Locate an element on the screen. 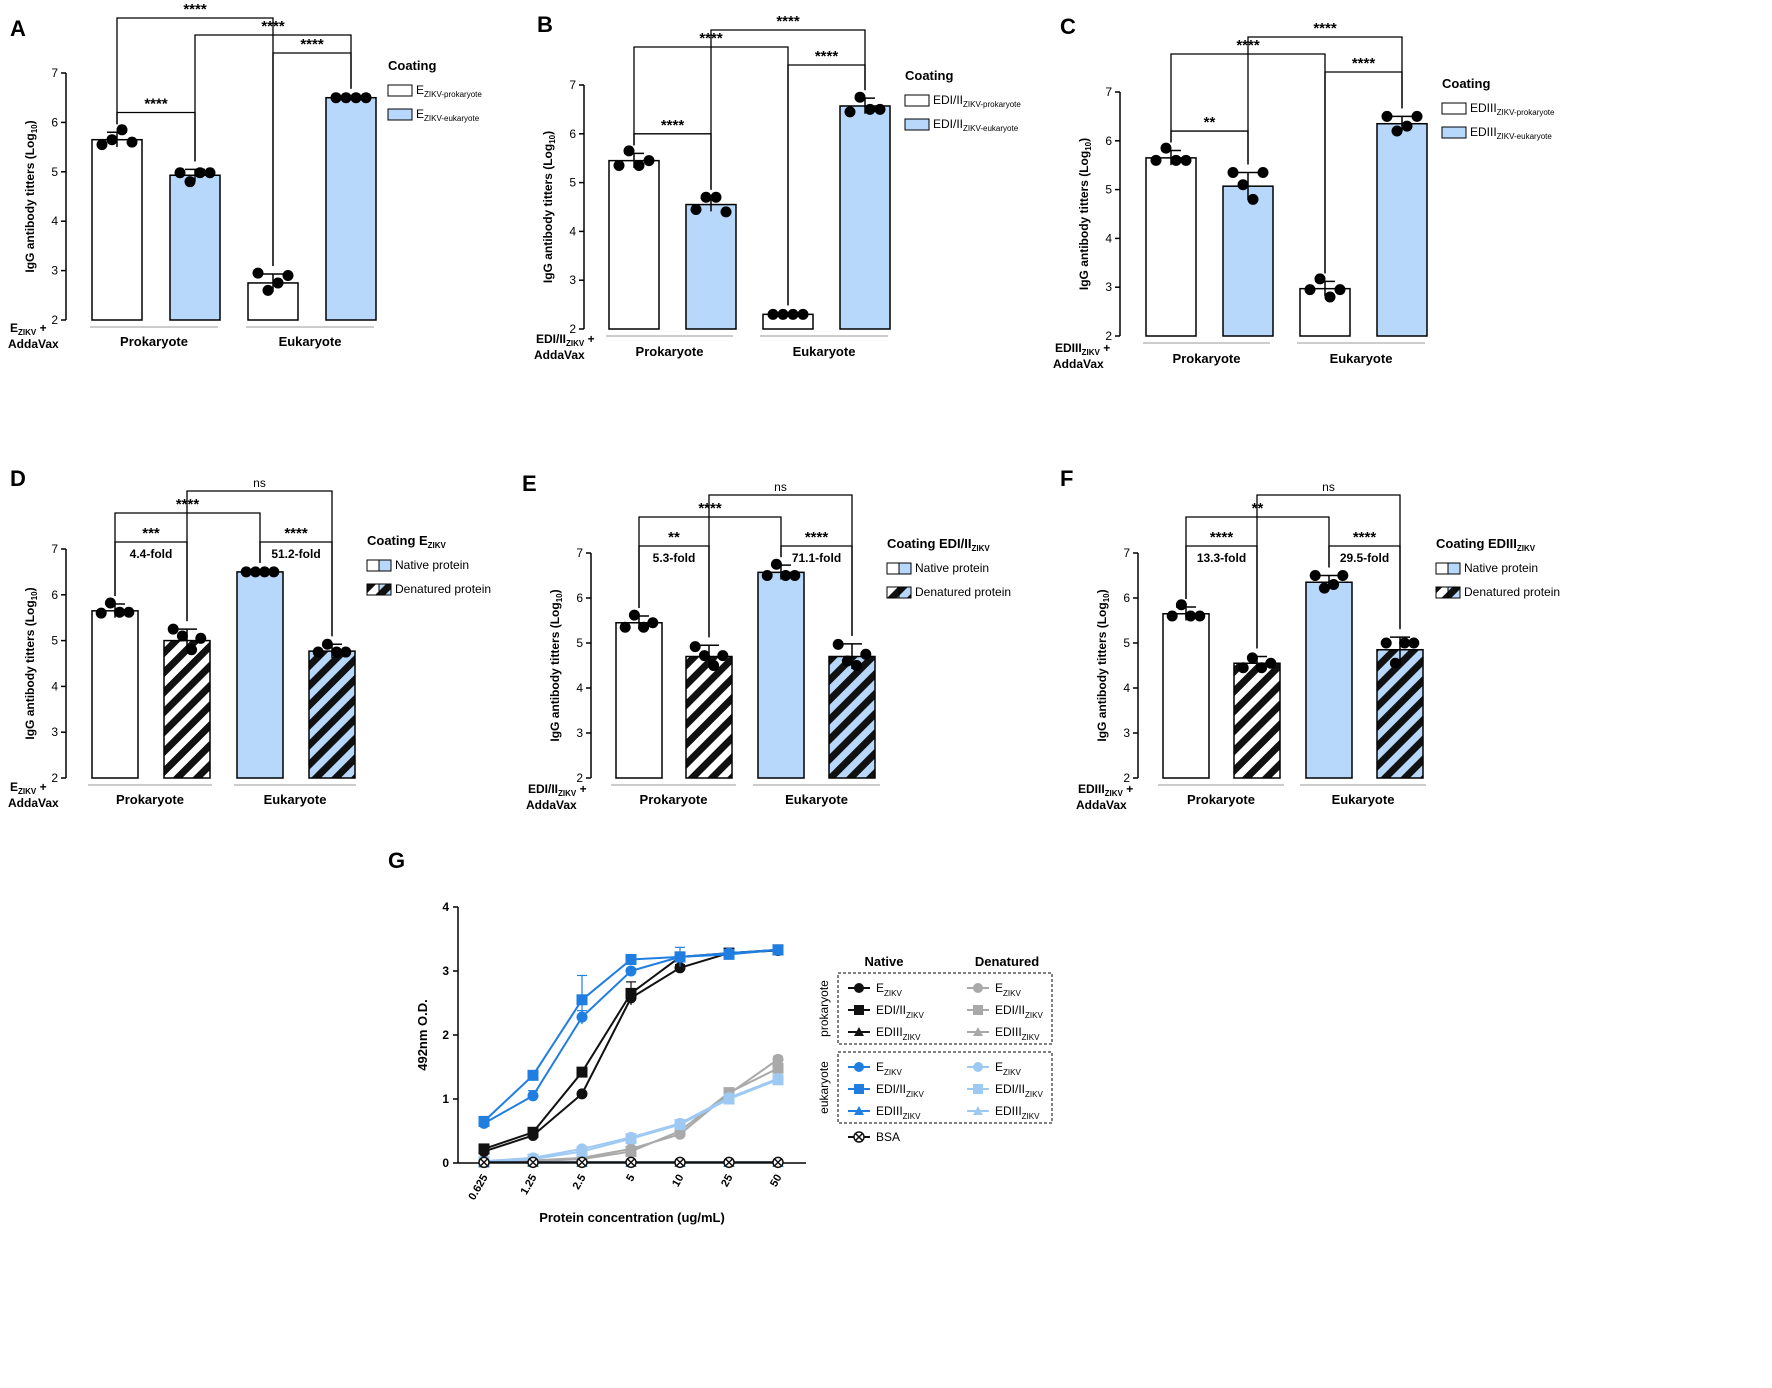  y-tick-label: 7 is located at coordinates (579, 553).